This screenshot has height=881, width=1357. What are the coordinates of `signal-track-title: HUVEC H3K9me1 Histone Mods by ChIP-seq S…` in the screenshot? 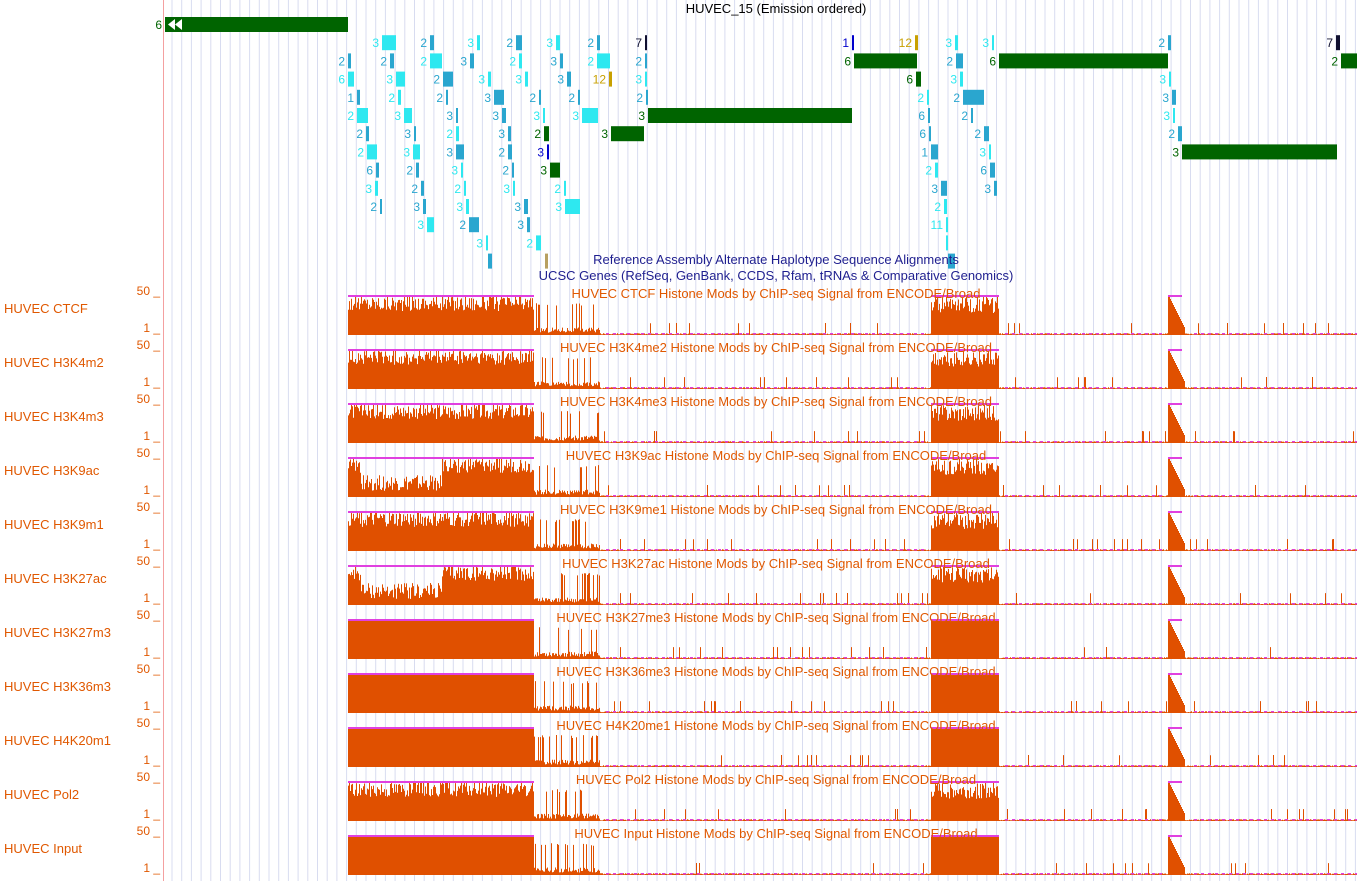 It's located at (776, 509).